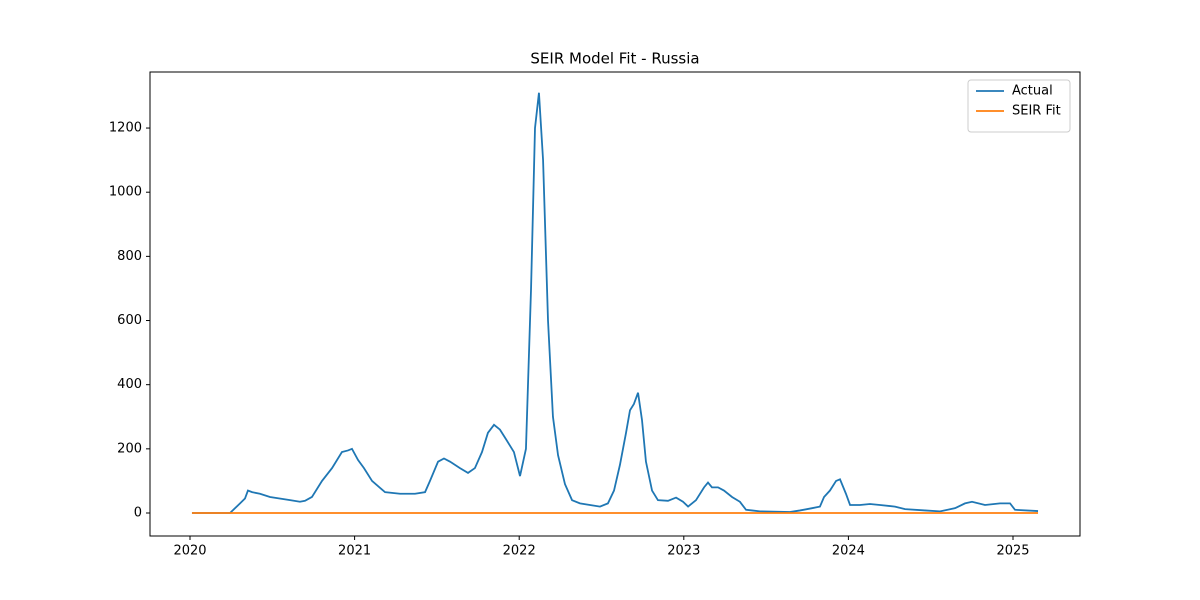 The image size is (1200, 600). I want to click on x-tick-label: 2024, so click(848, 551).